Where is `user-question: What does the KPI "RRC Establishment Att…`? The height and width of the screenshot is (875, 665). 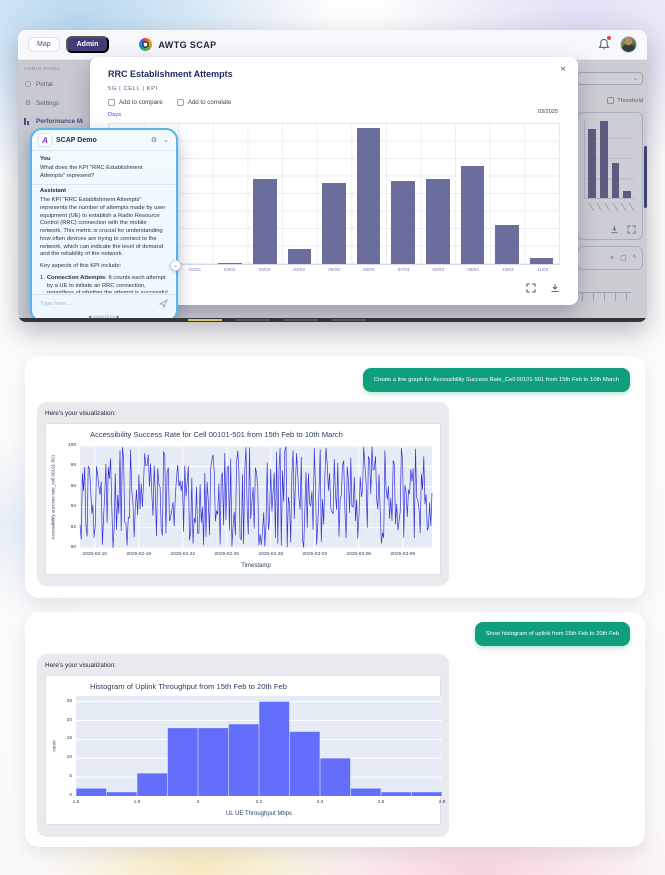
user-question: What does the KPI "RRC Establishment Att… is located at coordinates (91, 171).